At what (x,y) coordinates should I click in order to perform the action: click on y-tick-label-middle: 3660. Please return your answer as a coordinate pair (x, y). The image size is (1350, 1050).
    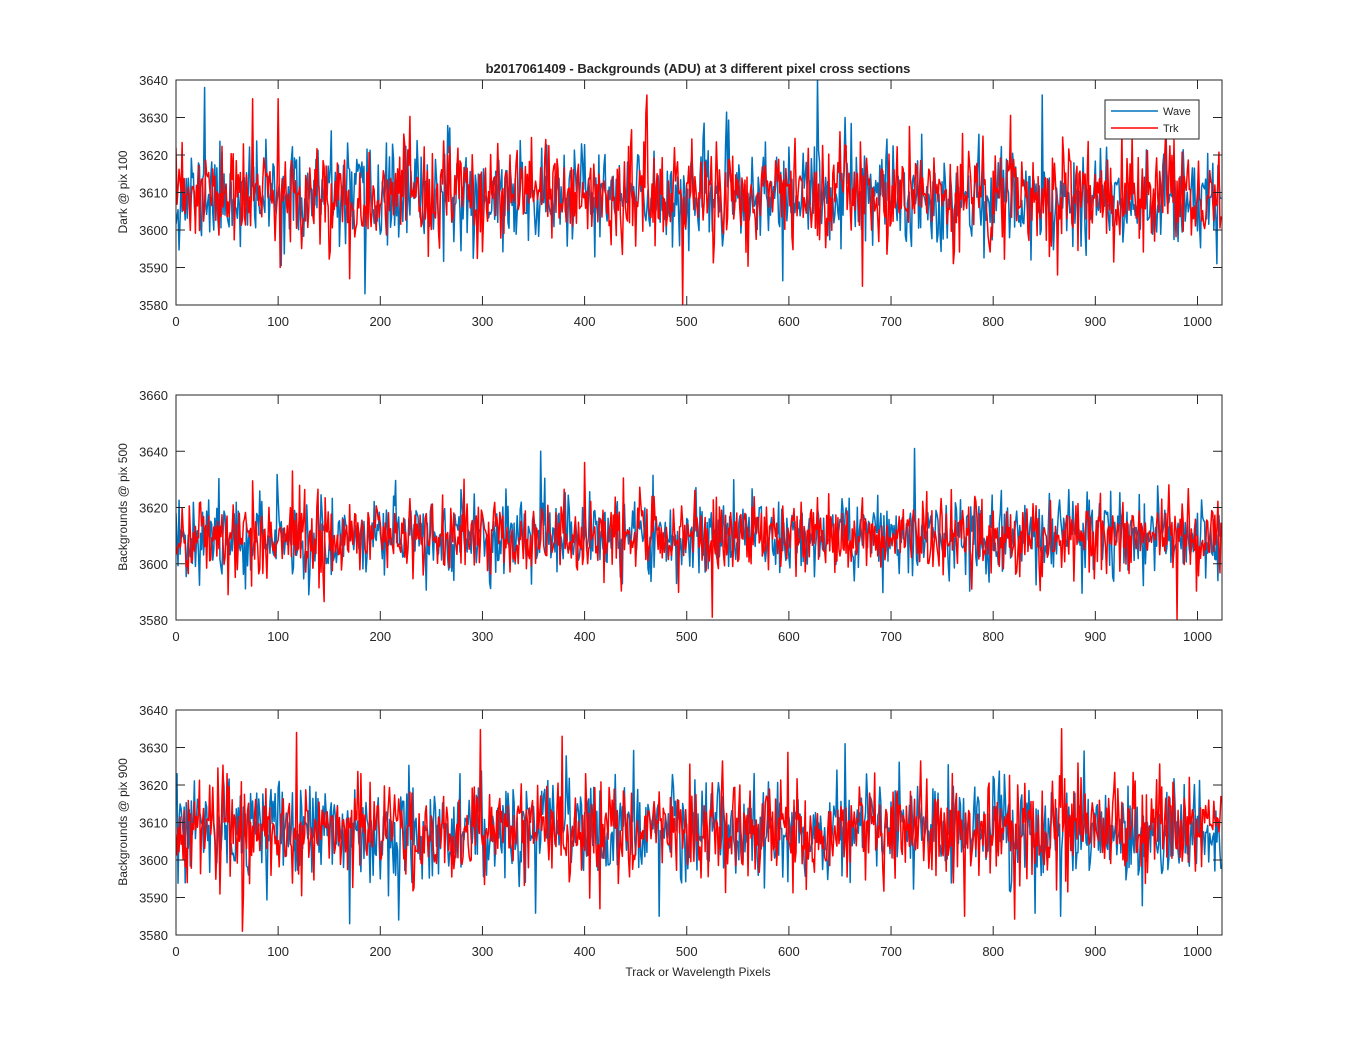
    Looking at the image, I should click on (153, 395).